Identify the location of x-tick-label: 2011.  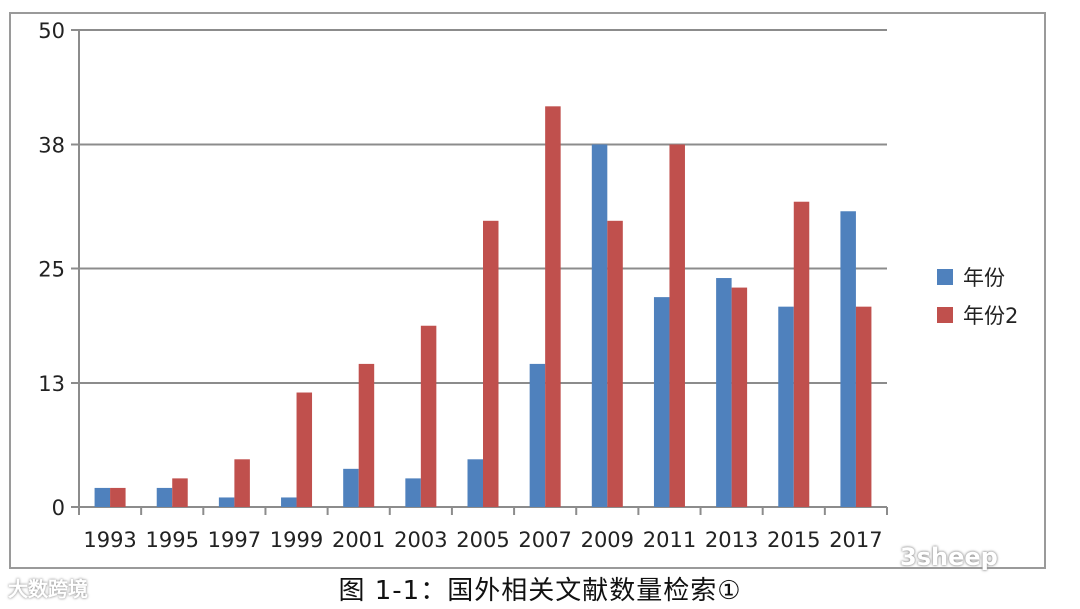
(669, 540).